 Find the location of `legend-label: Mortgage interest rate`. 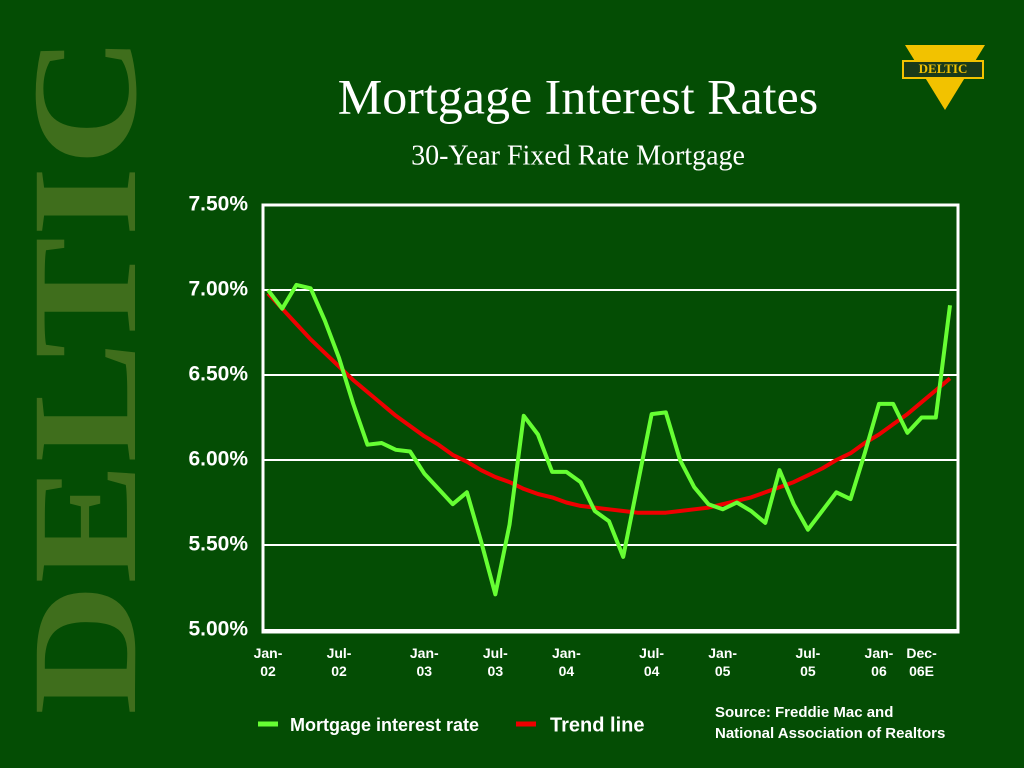

legend-label: Mortgage interest rate is located at coordinates (384, 725).